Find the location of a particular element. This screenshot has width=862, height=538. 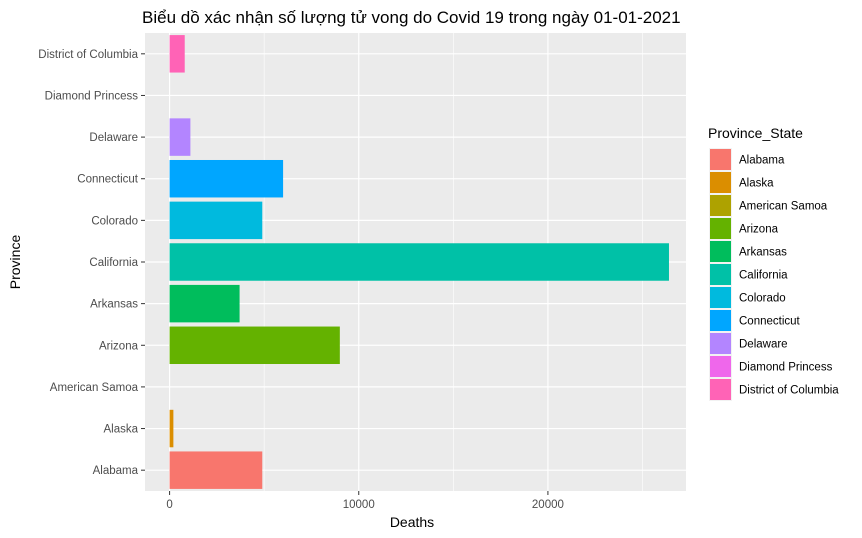

bar-delaware is located at coordinates (180, 137).